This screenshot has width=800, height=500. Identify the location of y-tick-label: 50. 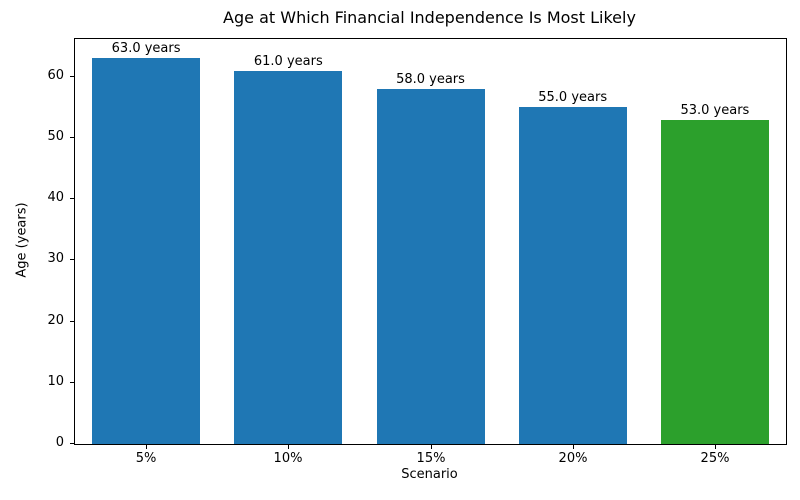
(55, 136).